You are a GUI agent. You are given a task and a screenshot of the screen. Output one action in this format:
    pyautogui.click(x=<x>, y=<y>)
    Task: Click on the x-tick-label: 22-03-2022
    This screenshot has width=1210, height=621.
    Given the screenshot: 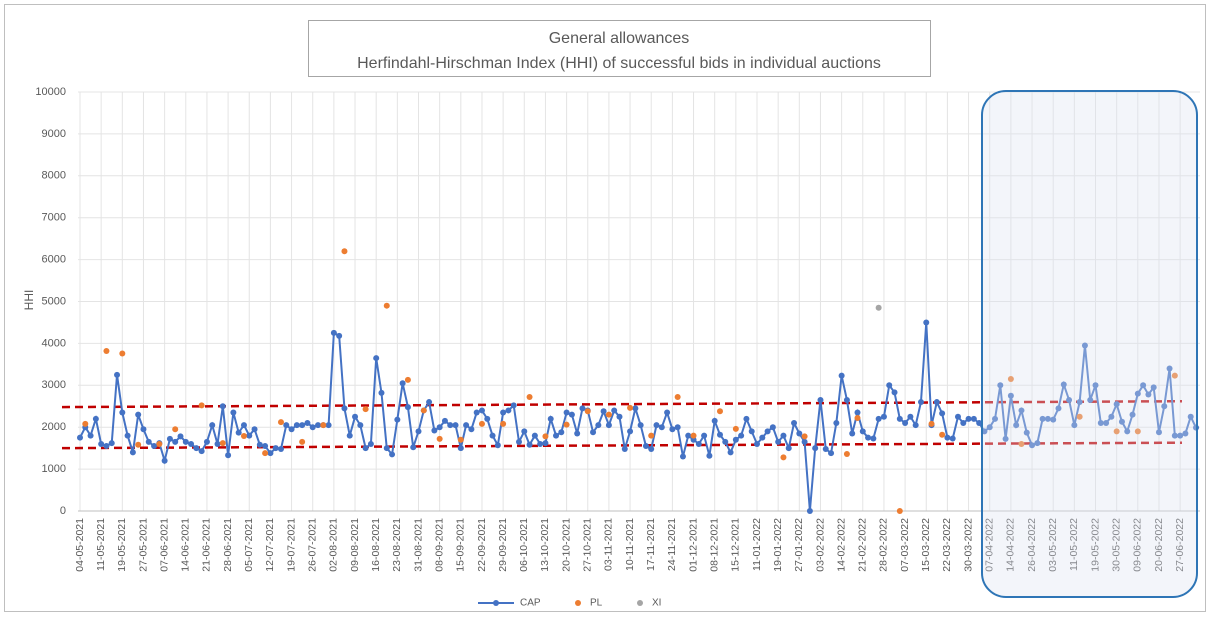 What is the action you would take?
    pyautogui.click(x=947, y=545)
    